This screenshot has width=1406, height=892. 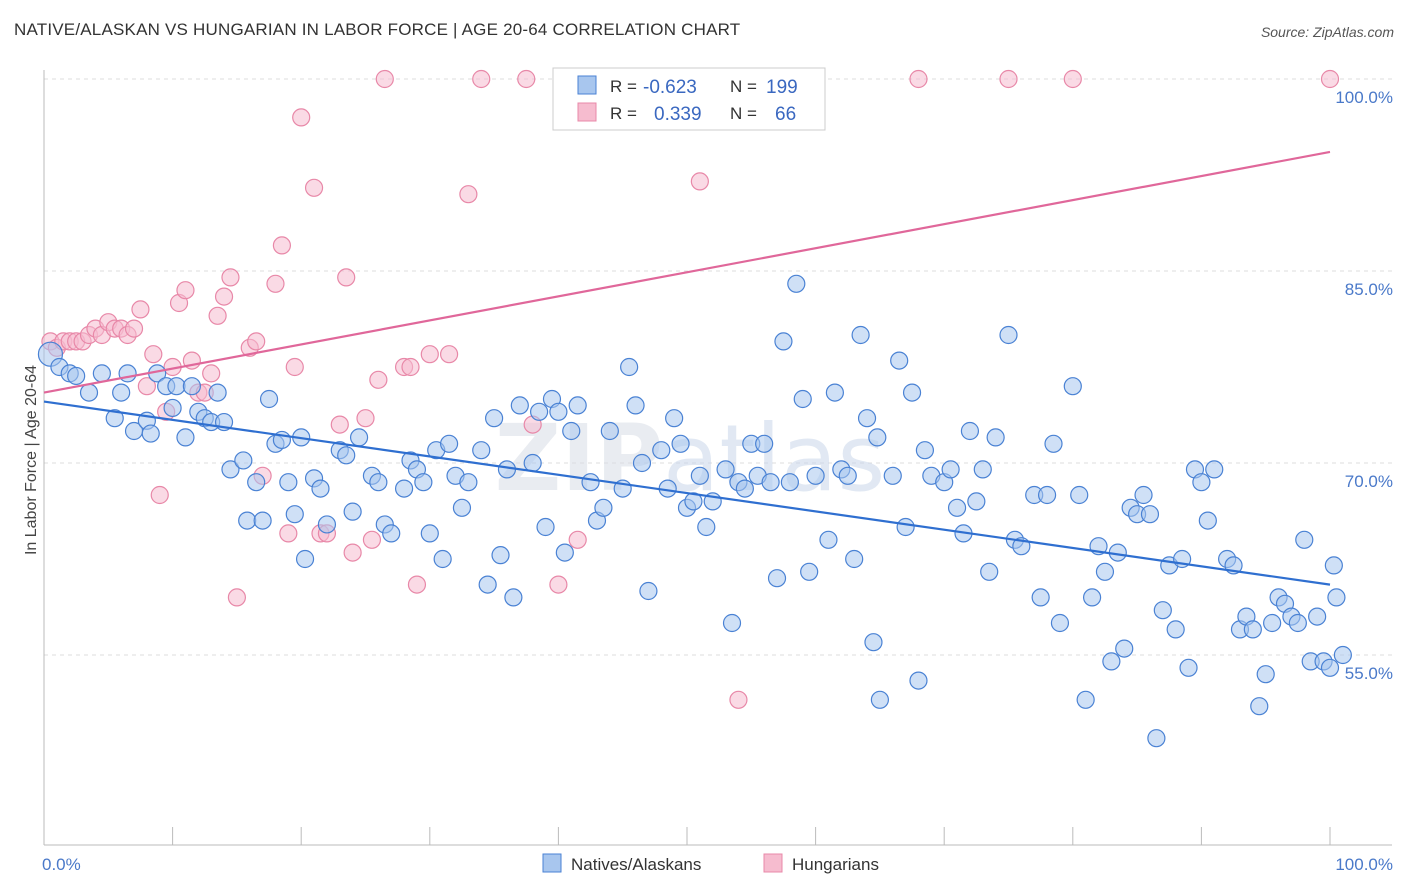 I want to click on y-tick-labels: 100.0% 85.0% 70.0% 55.0%, so click(x=1364, y=385).